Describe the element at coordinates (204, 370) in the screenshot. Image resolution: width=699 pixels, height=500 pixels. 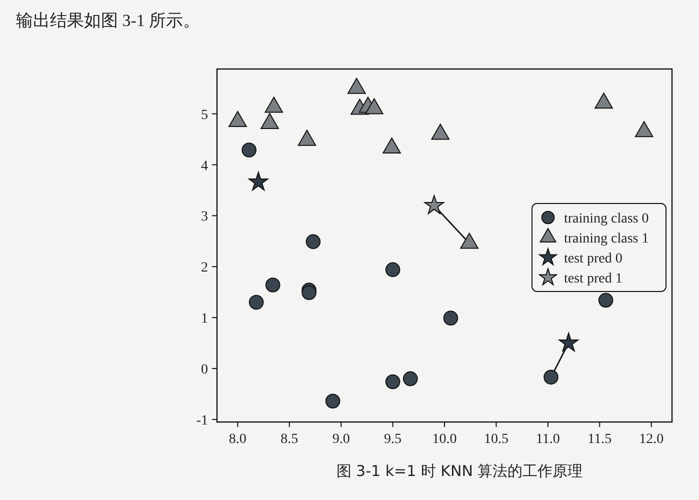
I see `y-tick-label: 0` at that location.